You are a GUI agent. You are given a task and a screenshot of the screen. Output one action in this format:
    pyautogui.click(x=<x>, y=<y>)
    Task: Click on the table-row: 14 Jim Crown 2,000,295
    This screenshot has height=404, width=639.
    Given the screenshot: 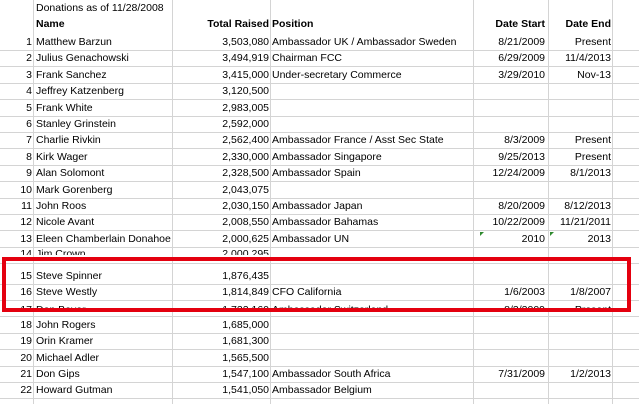 What is the action you would take?
    pyautogui.click(x=319, y=250)
    